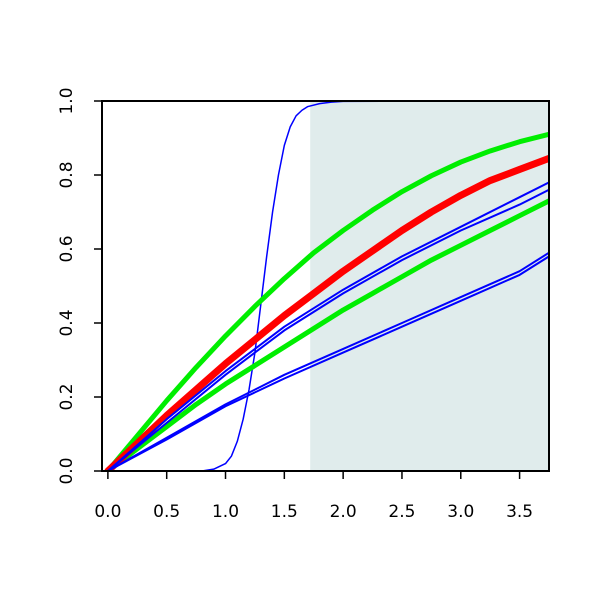 The width and height of the screenshot is (600, 600). I want to click on x-tick-label: 2.0, so click(343, 512).